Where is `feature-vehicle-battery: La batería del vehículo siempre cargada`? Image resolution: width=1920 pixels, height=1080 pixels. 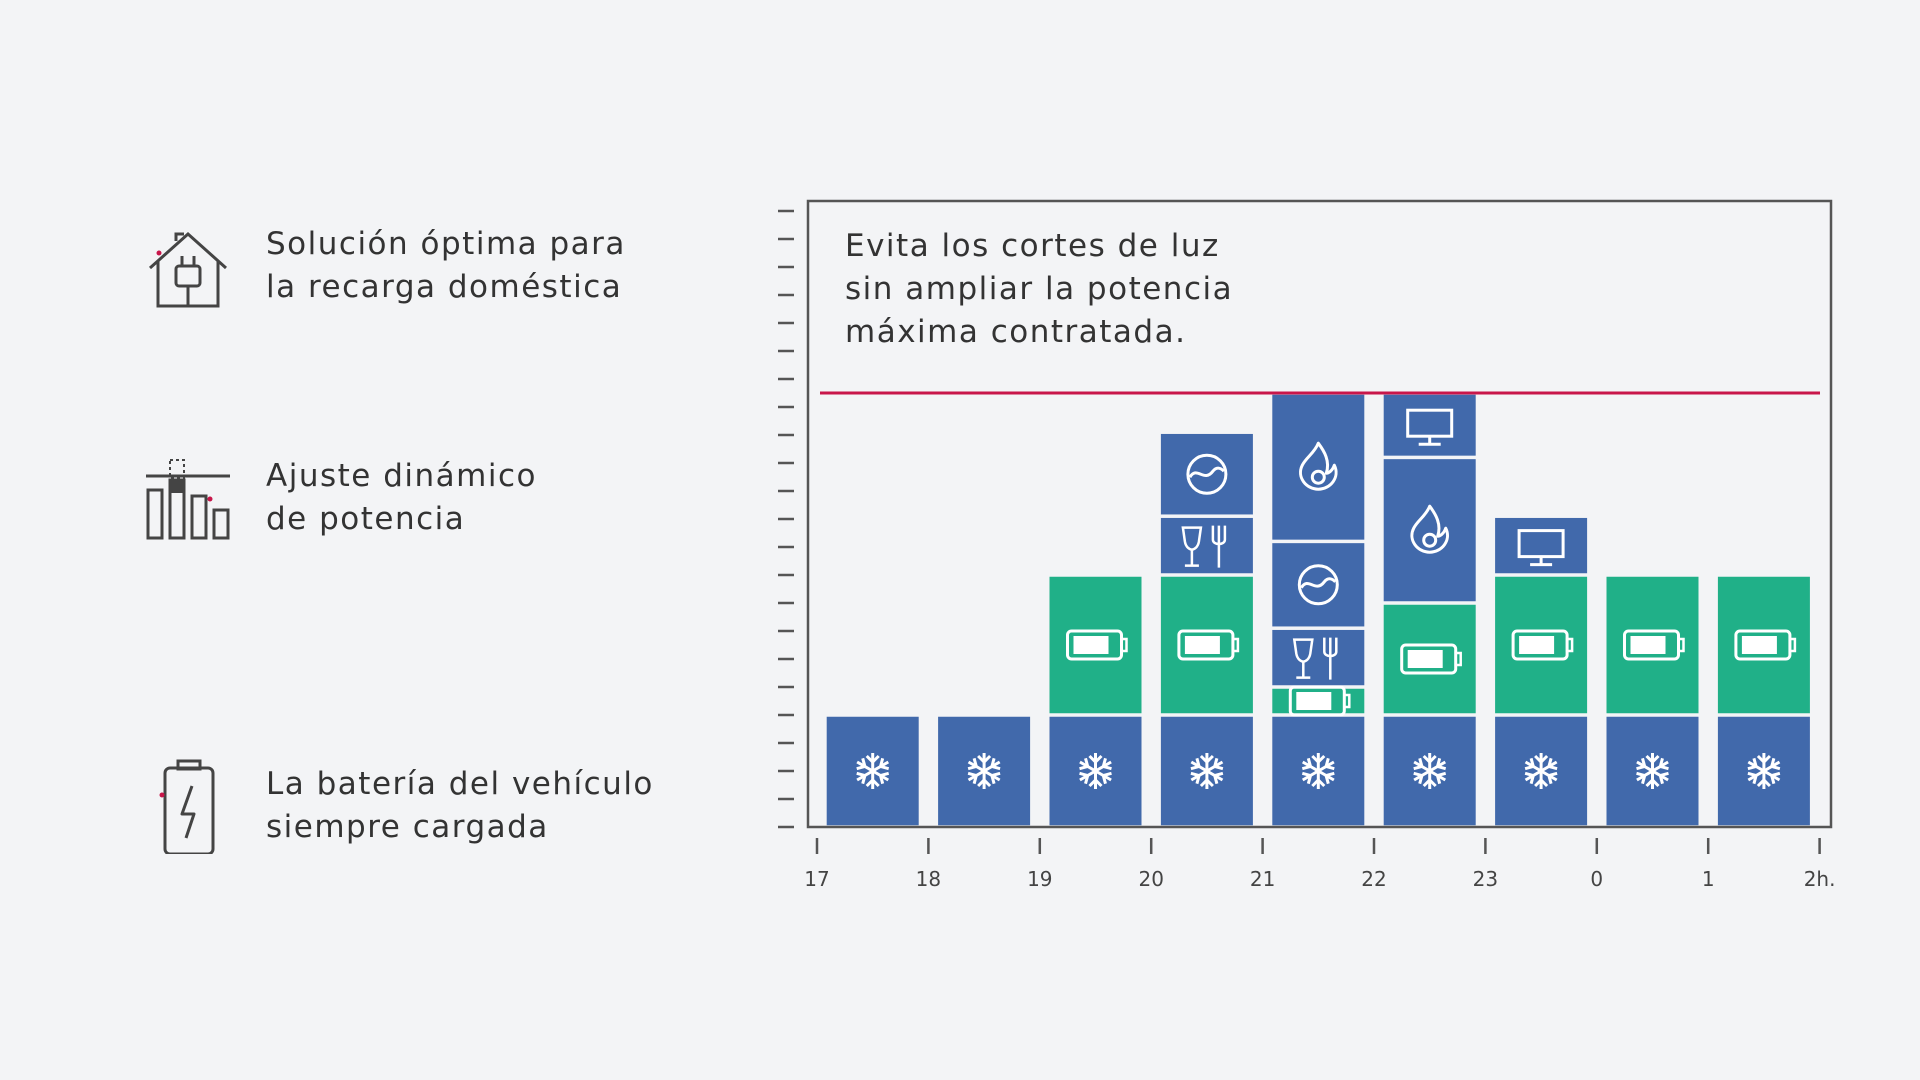
feature-vehicle-battery: La batería del vehículo siempre cargada is located at coordinates (397, 806).